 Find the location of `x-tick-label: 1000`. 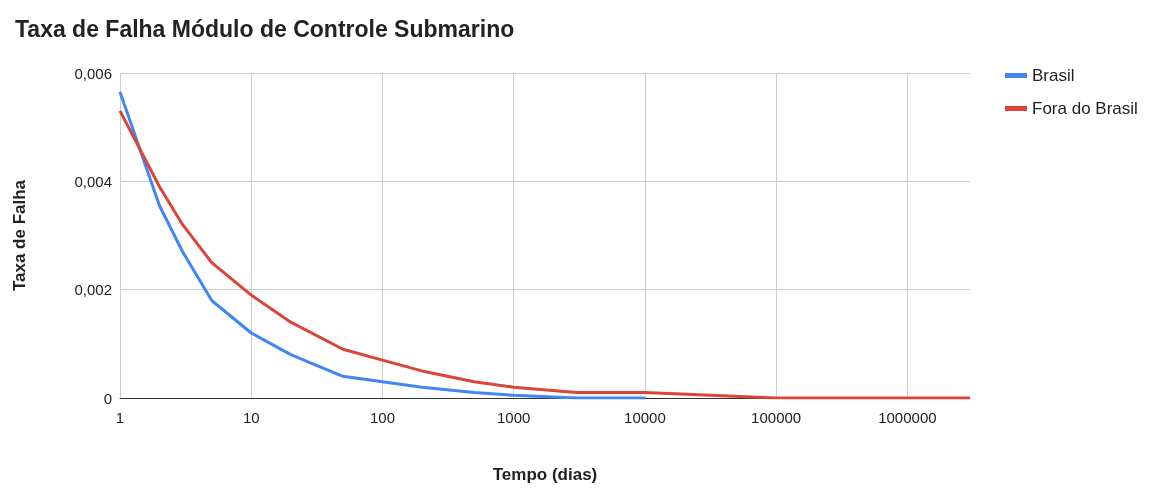

x-tick-label: 1000 is located at coordinates (514, 417).